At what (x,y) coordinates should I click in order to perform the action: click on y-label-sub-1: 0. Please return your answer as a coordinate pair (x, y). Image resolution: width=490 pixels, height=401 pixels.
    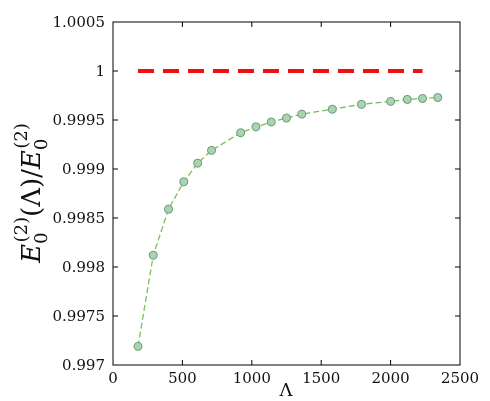
    Looking at the image, I should click on (41, 237).